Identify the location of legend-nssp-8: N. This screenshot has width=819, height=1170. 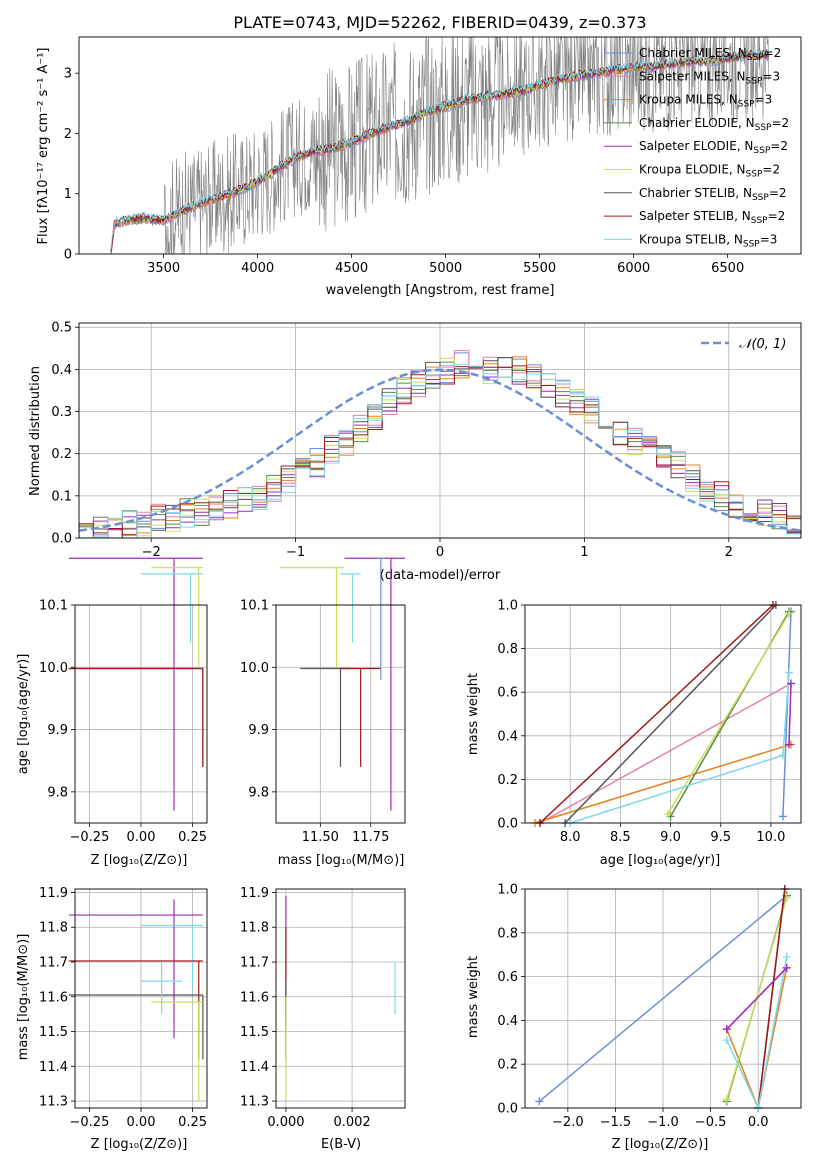
(738, 239).